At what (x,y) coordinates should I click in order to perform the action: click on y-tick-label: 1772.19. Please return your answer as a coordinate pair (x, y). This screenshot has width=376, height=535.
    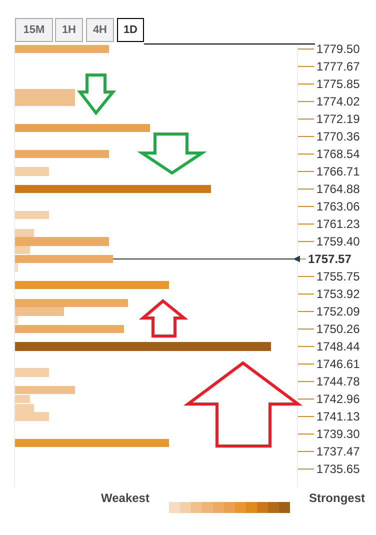
    Looking at the image, I should click on (338, 119).